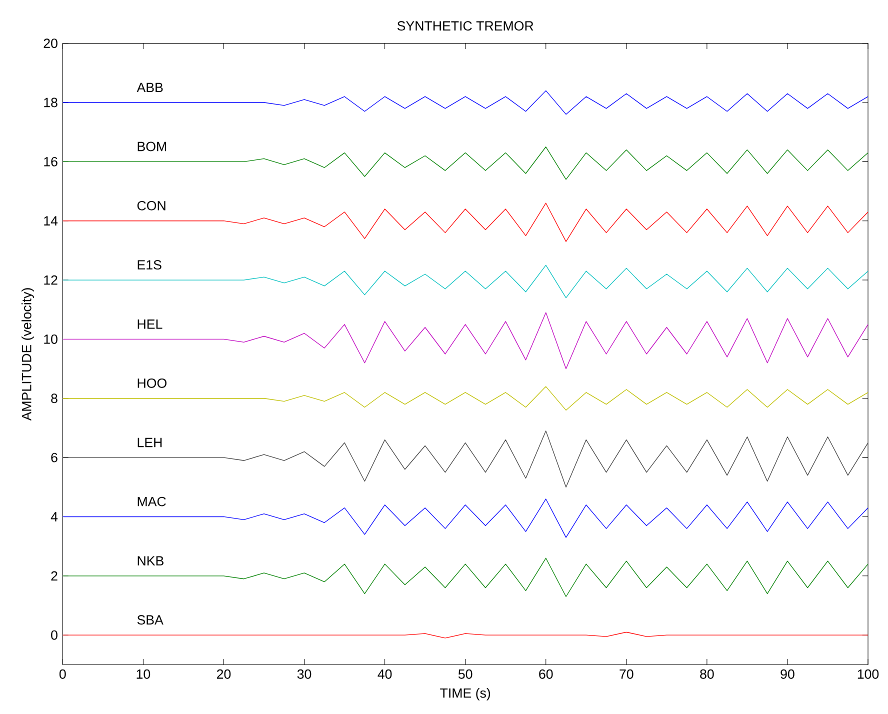  What do you see at coordinates (707, 674) in the screenshot?
I see `x-tick-label: 80` at bounding box center [707, 674].